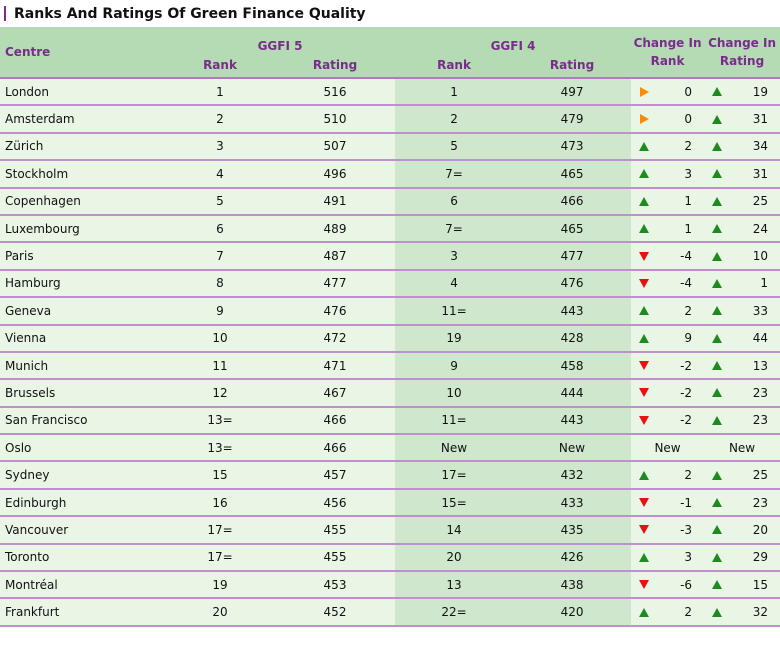 The width and height of the screenshot is (780, 649). What do you see at coordinates (668, 338) in the screenshot?
I see `cell-change-rank: 9` at bounding box center [668, 338].